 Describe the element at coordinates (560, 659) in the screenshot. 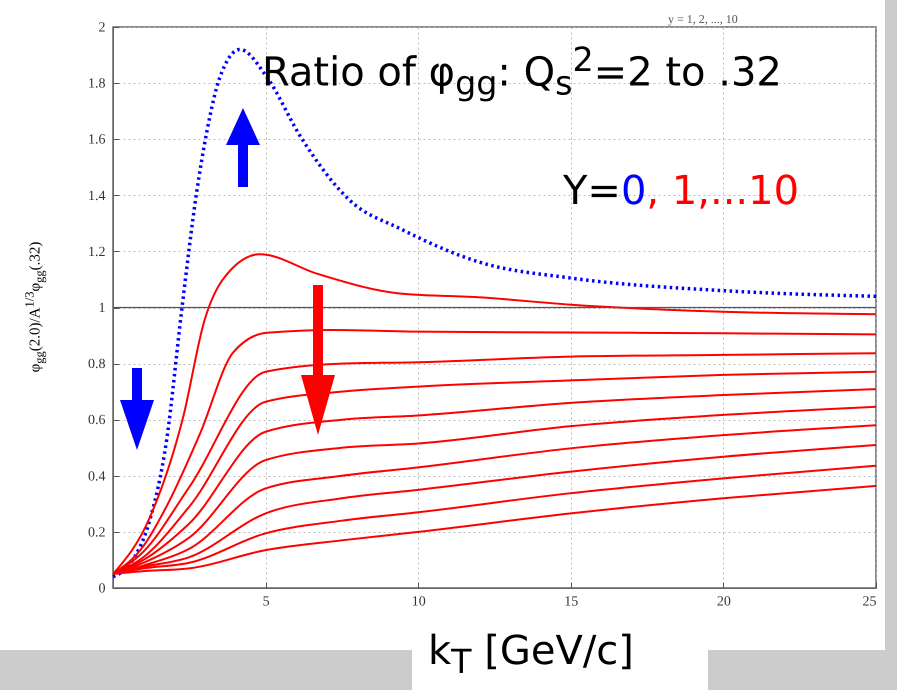

I see `x-axis-title: k$_{T}$ [GeV/c]` at that location.